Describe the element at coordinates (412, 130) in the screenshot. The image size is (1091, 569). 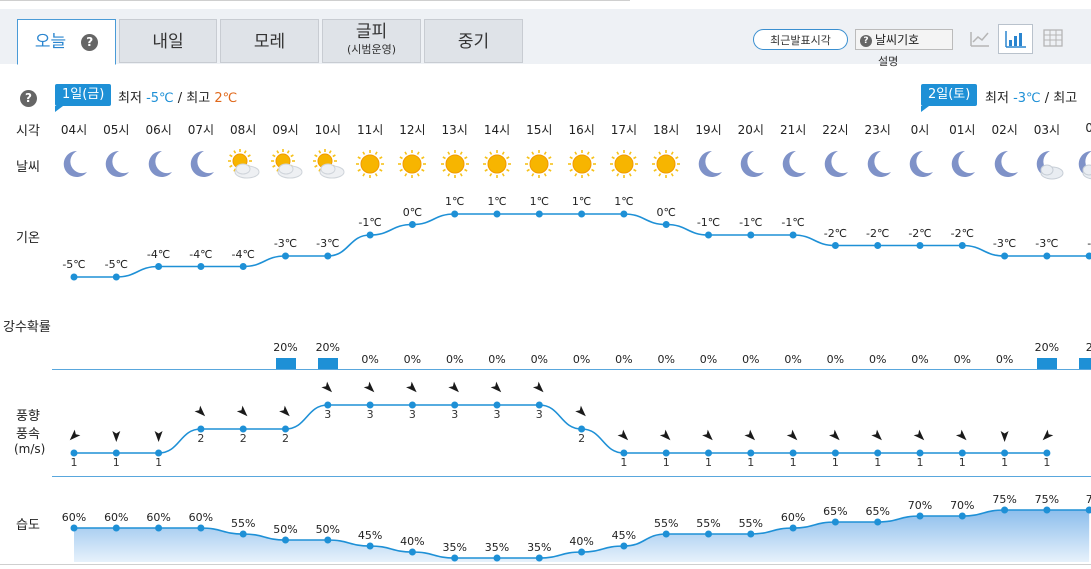
I see `hour-label: 12시` at that location.